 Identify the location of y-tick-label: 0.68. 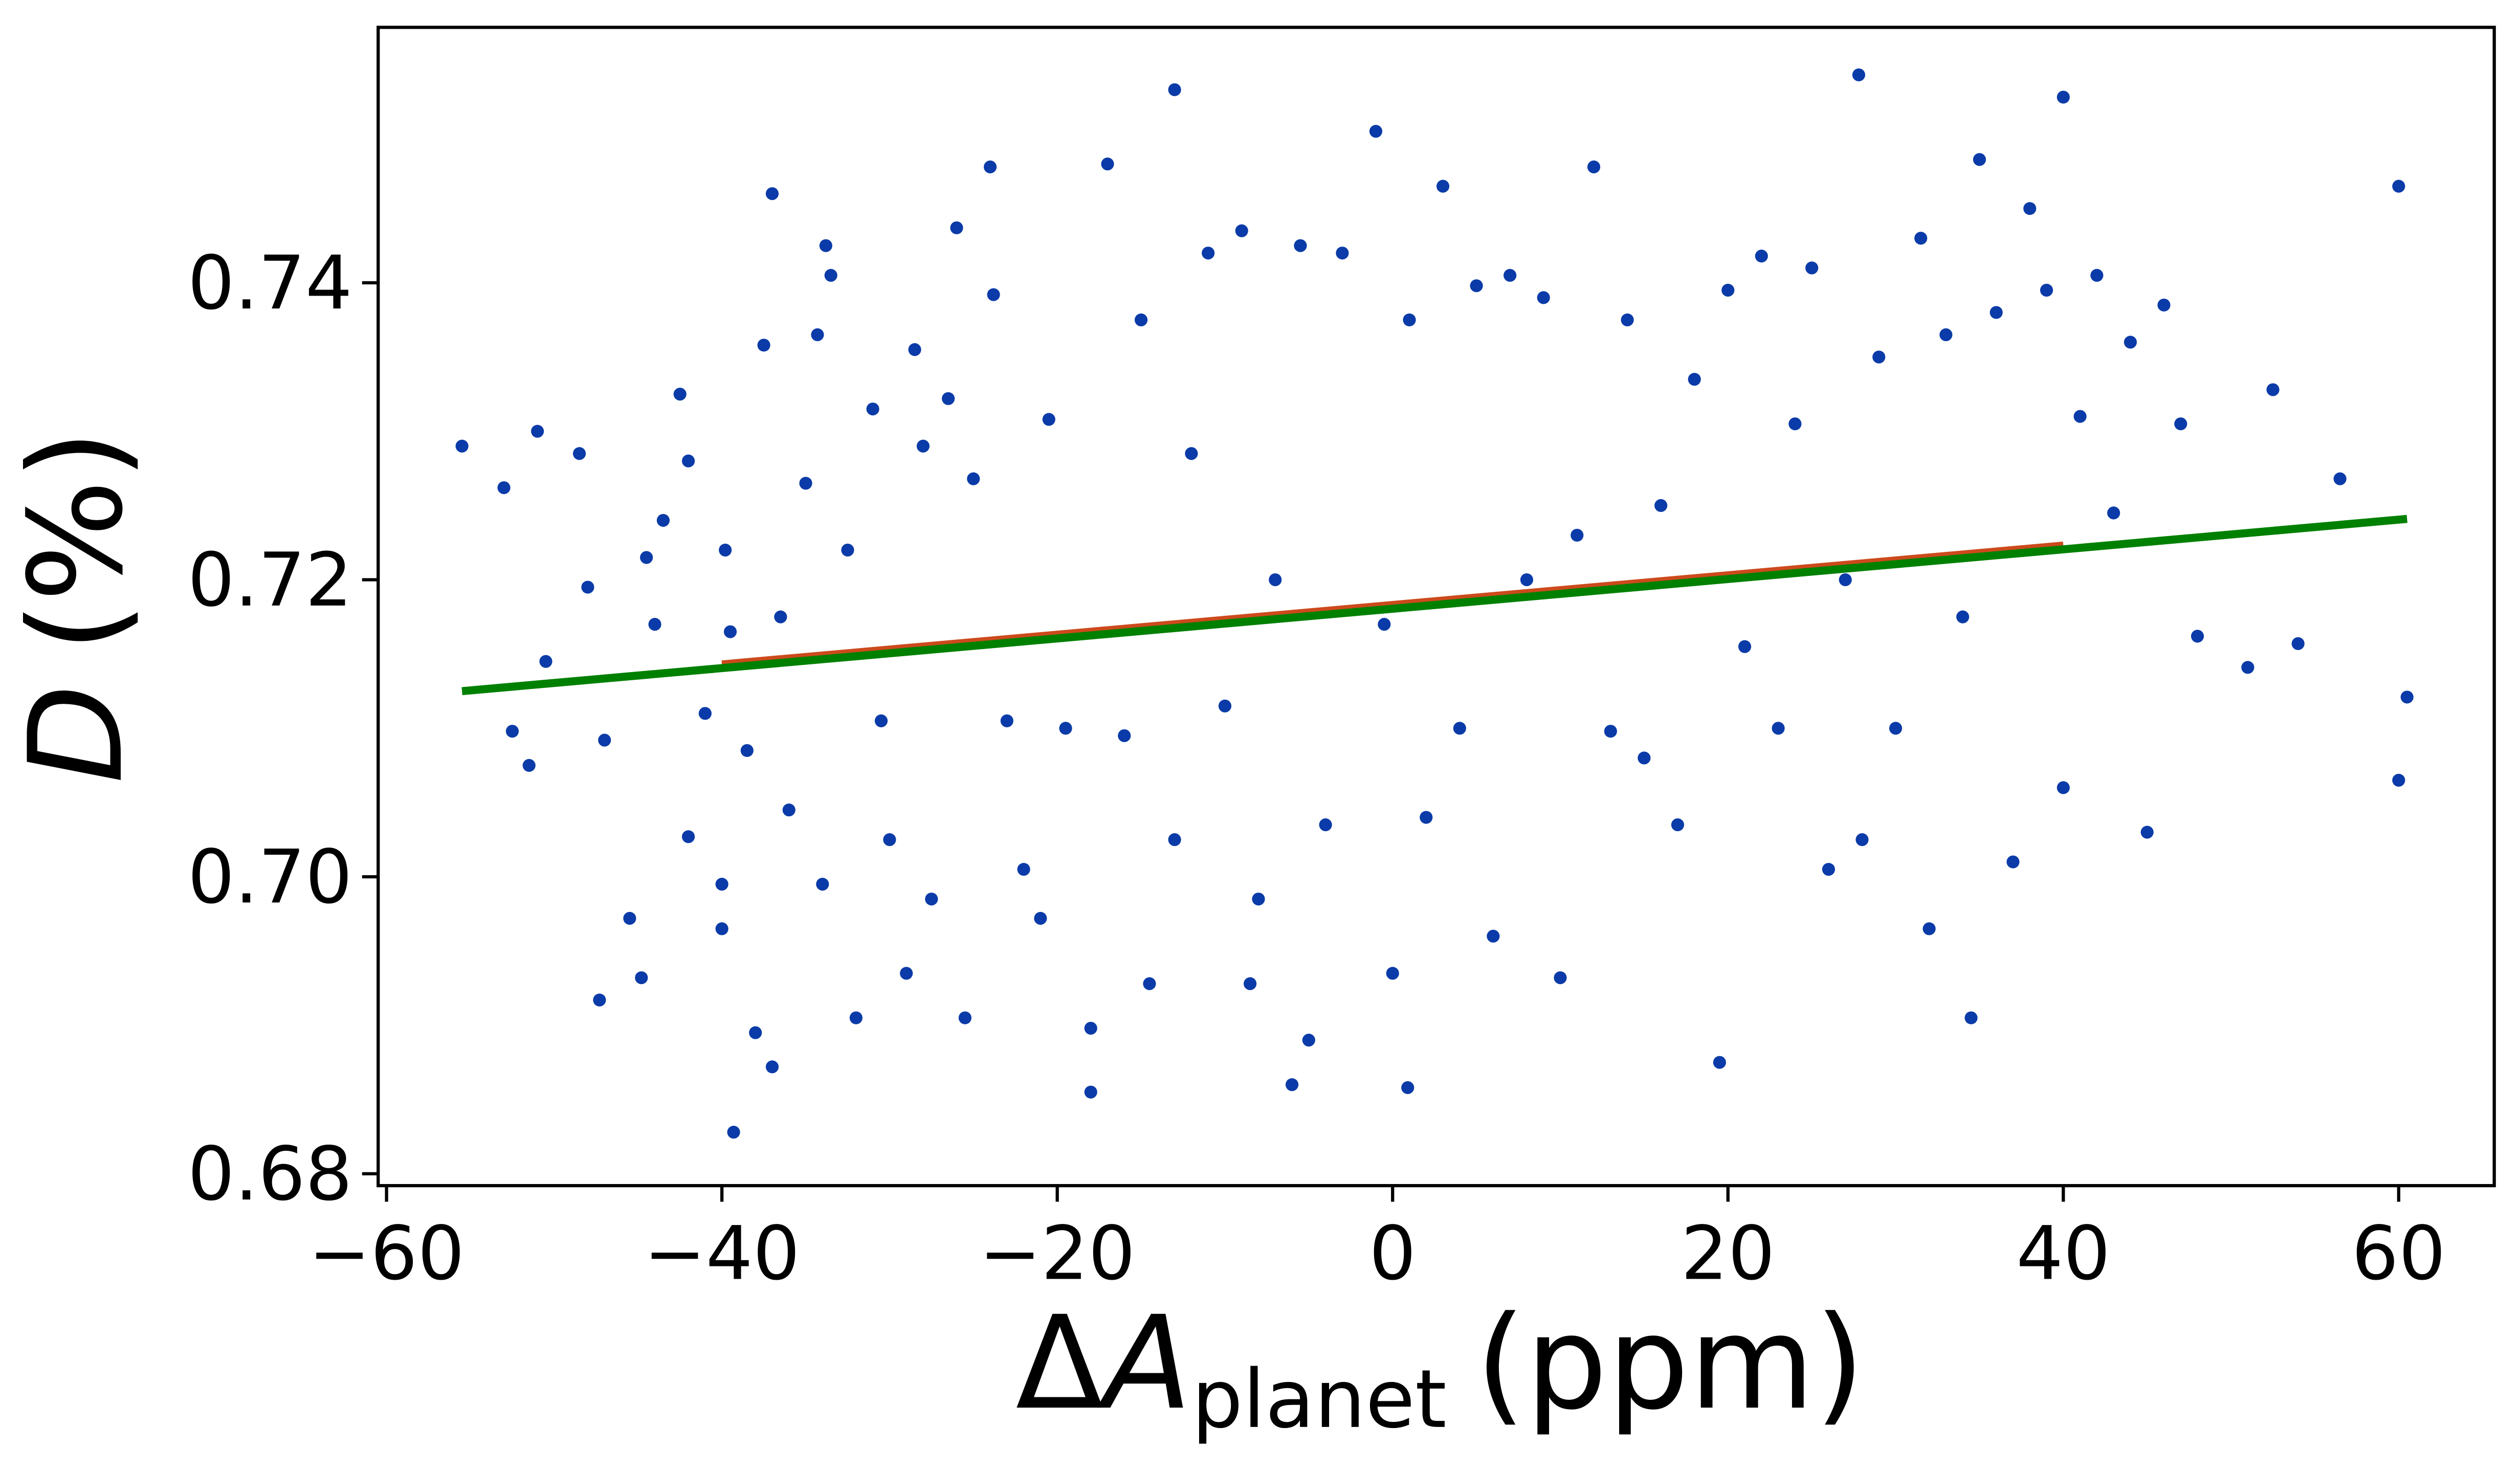
(270, 1174).